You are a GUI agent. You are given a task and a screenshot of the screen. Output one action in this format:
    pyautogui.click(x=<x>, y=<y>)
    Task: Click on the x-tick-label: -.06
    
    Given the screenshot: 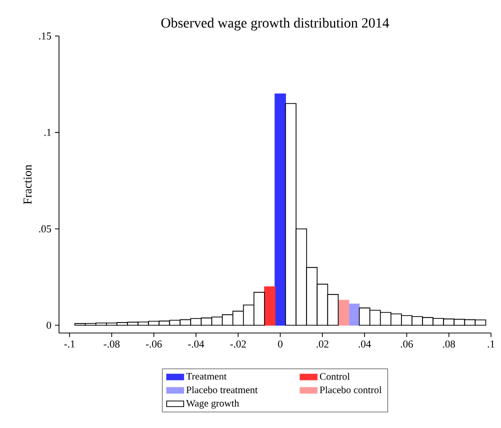 What is the action you would take?
    pyautogui.click(x=154, y=344)
    